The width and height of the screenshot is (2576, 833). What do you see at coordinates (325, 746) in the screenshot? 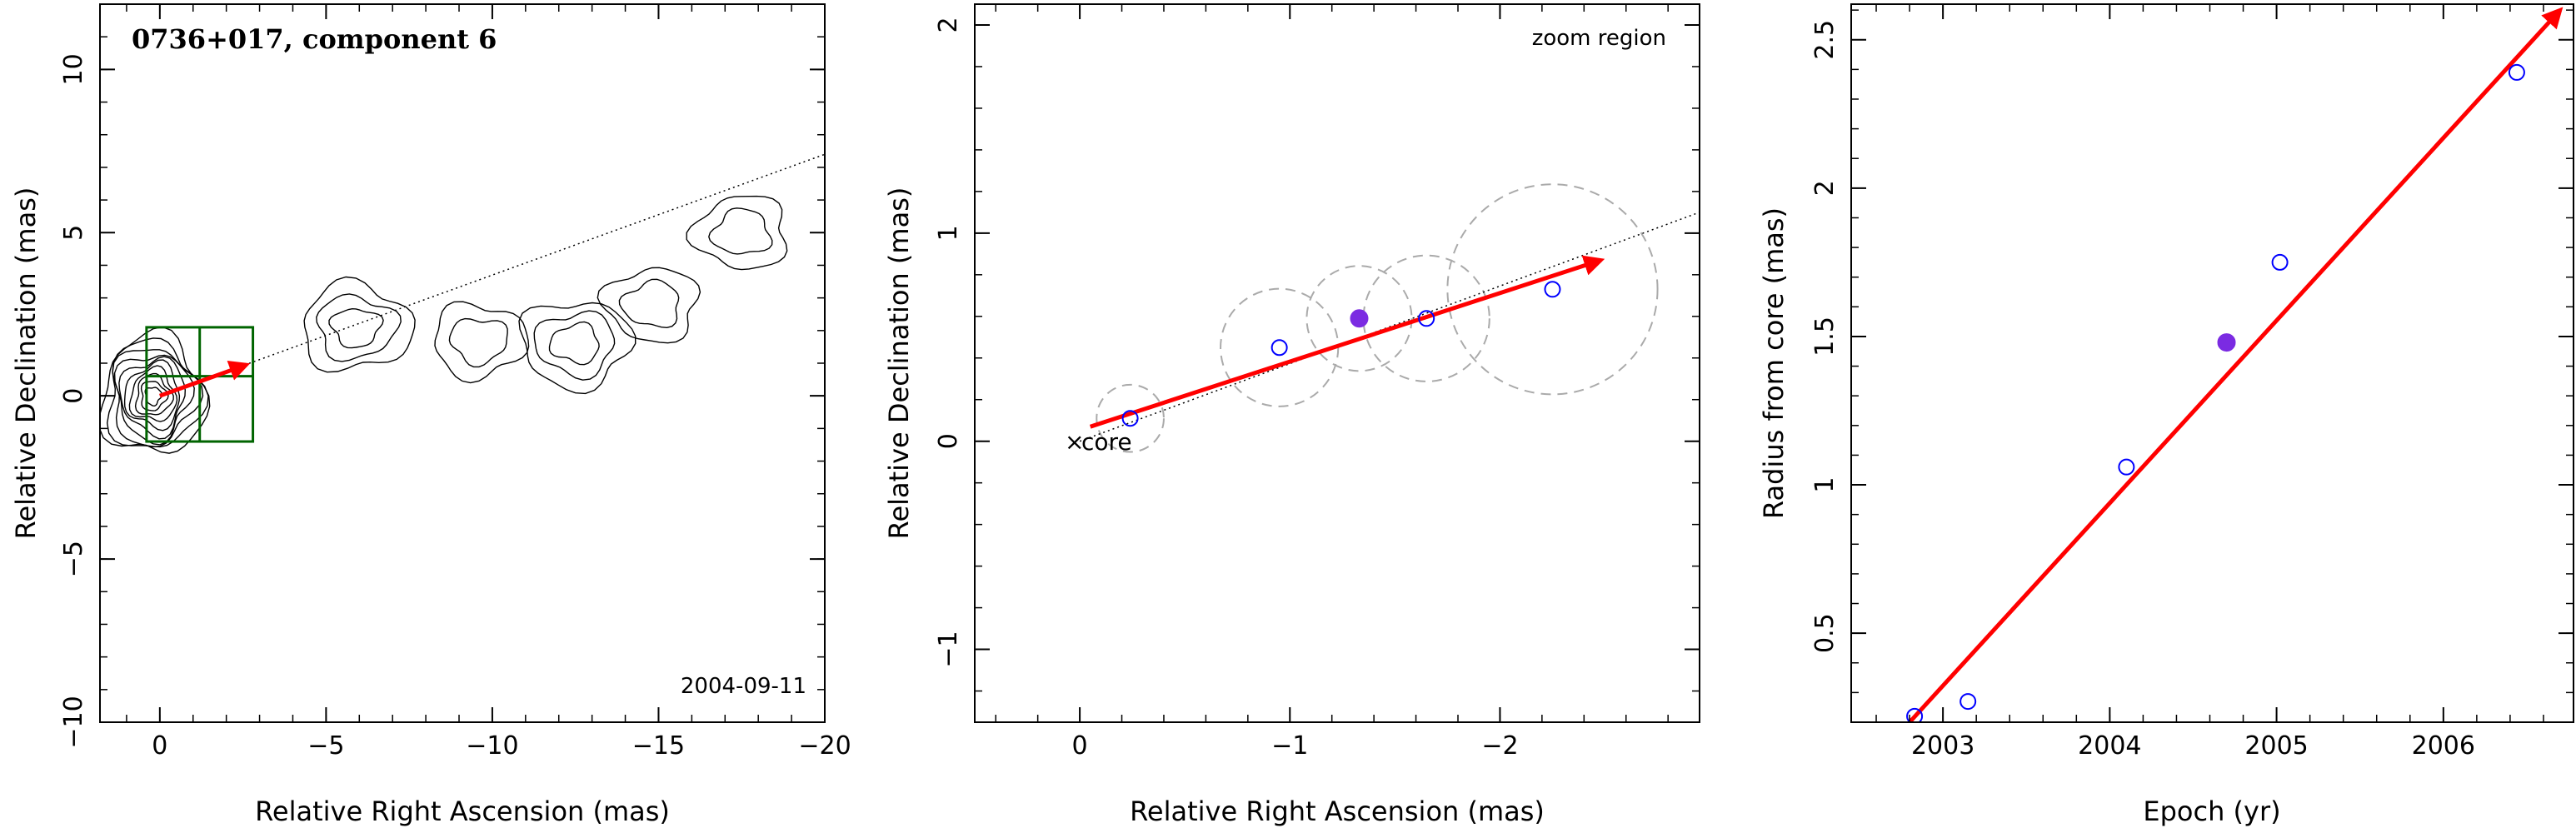
I see `x-tick-label: −5` at bounding box center [325, 746].